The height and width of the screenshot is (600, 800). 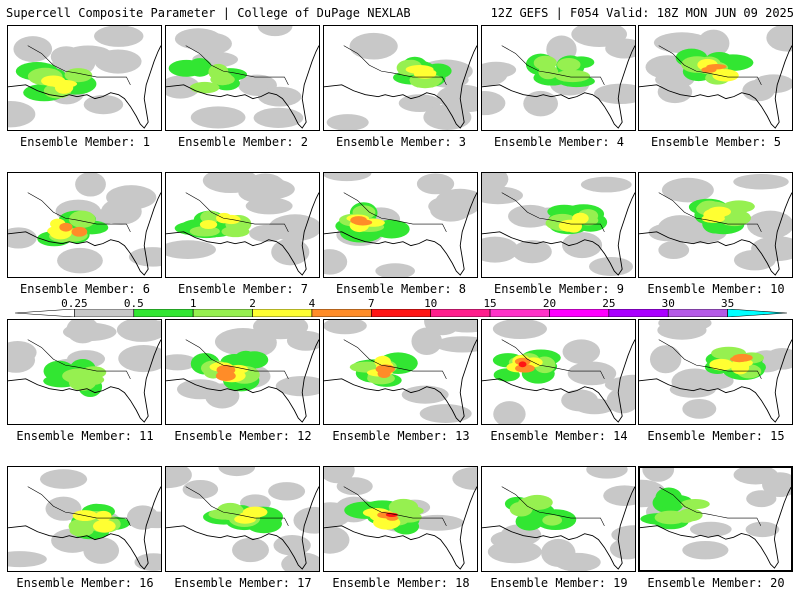 What do you see at coordinates (85, 289) in the screenshot?
I see `ensemble-member-label: Ensemble Member: 6` at bounding box center [85, 289].